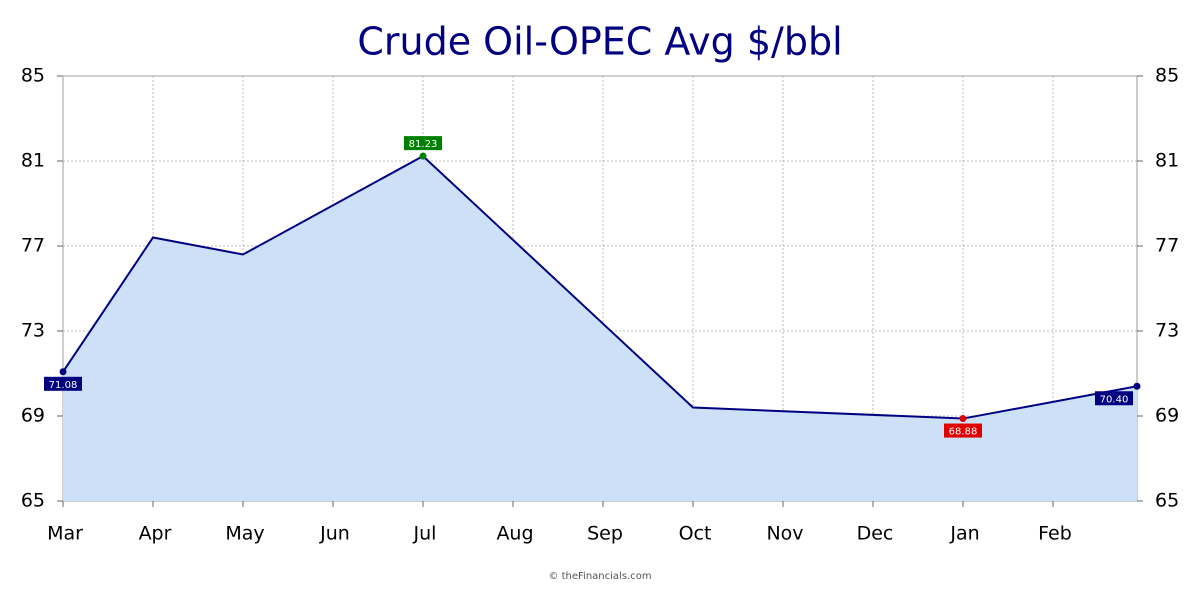 This screenshot has height=600, width=1200. Describe the element at coordinates (1167, 76) in the screenshot. I see `y2-tick-label: 85` at that location.